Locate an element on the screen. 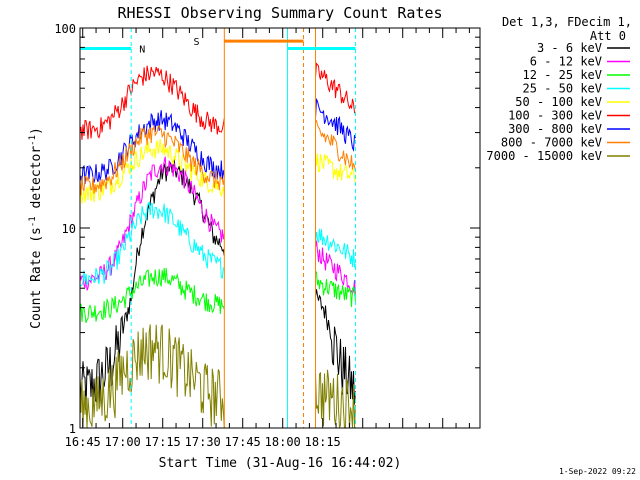 Image resolution: width=640 pixels, height=480 pixels. series-800-7000-kev is located at coordinates (217, 157).